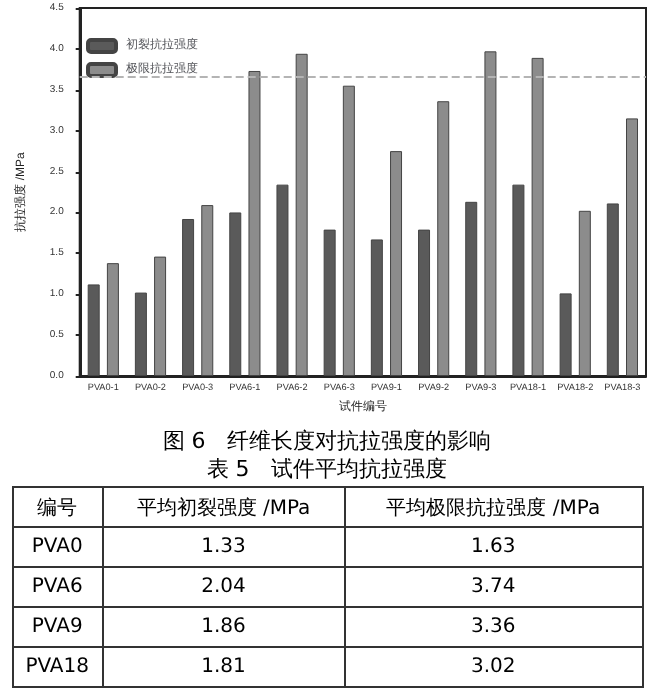 This screenshot has height=698, width=654. What do you see at coordinates (223, 507) in the screenshot?
I see `text: 平均初裂强度 /MPa` at bounding box center [223, 507].